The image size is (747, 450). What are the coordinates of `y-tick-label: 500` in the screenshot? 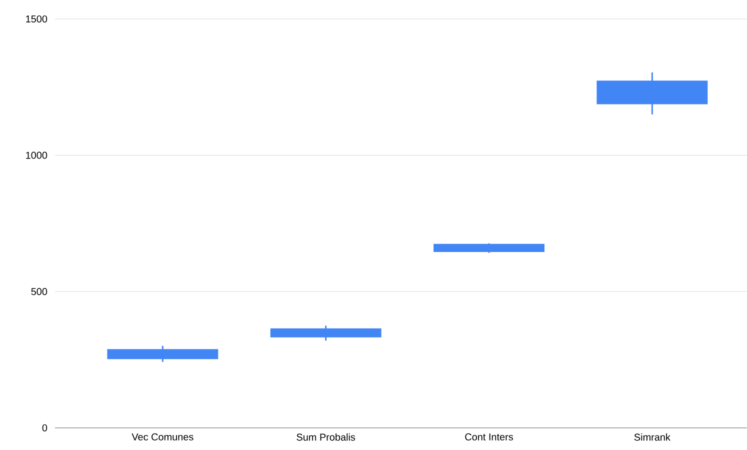 It's located at (39, 292).